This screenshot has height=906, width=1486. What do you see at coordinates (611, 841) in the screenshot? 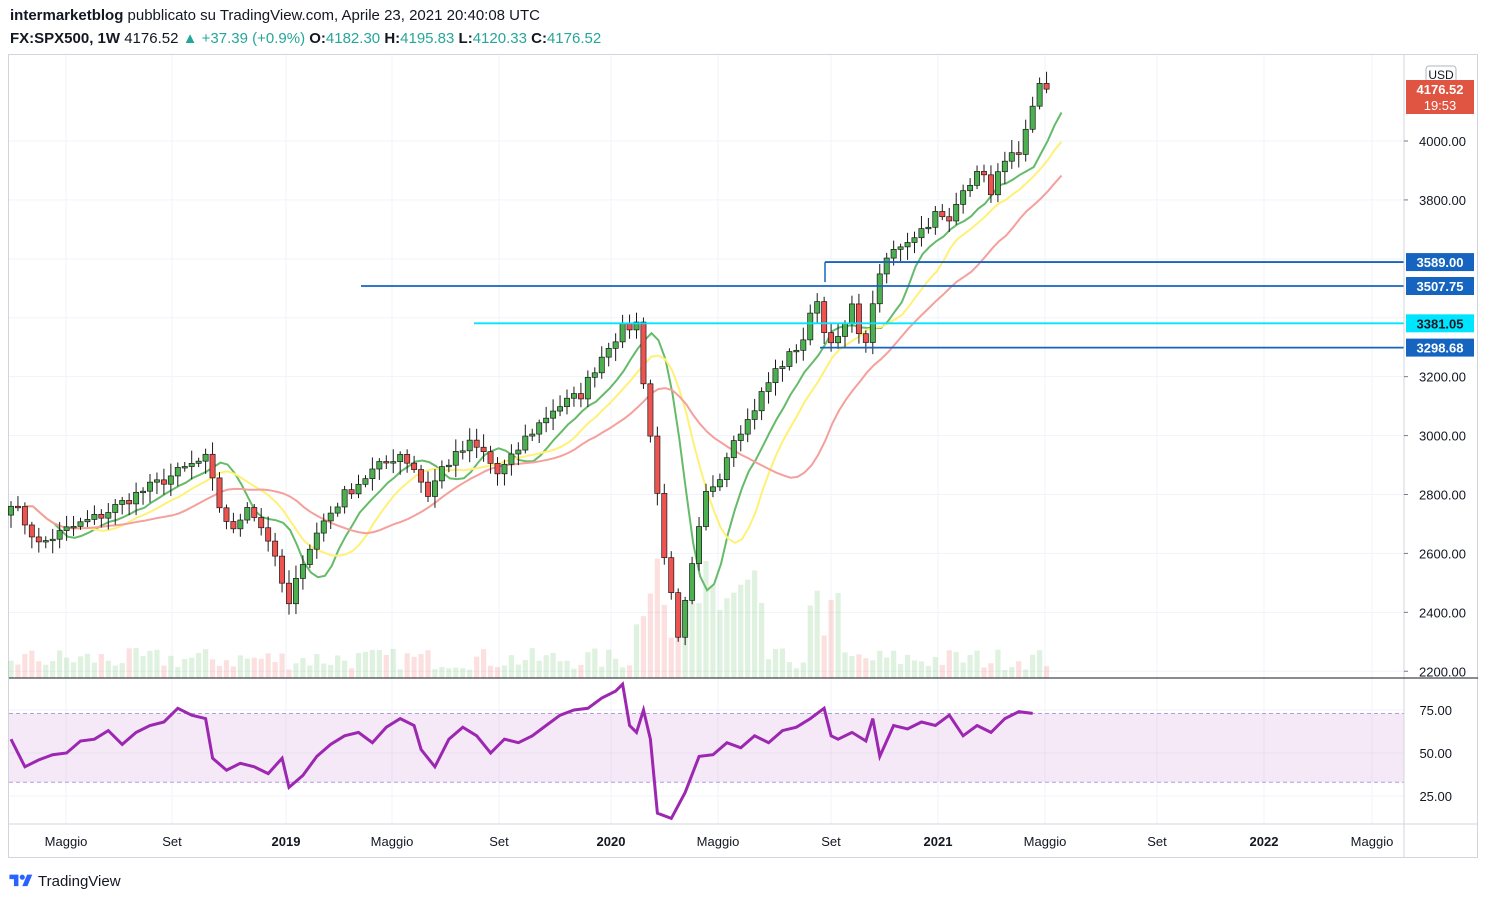
I see `time-tick-label: 2020` at bounding box center [611, 841].